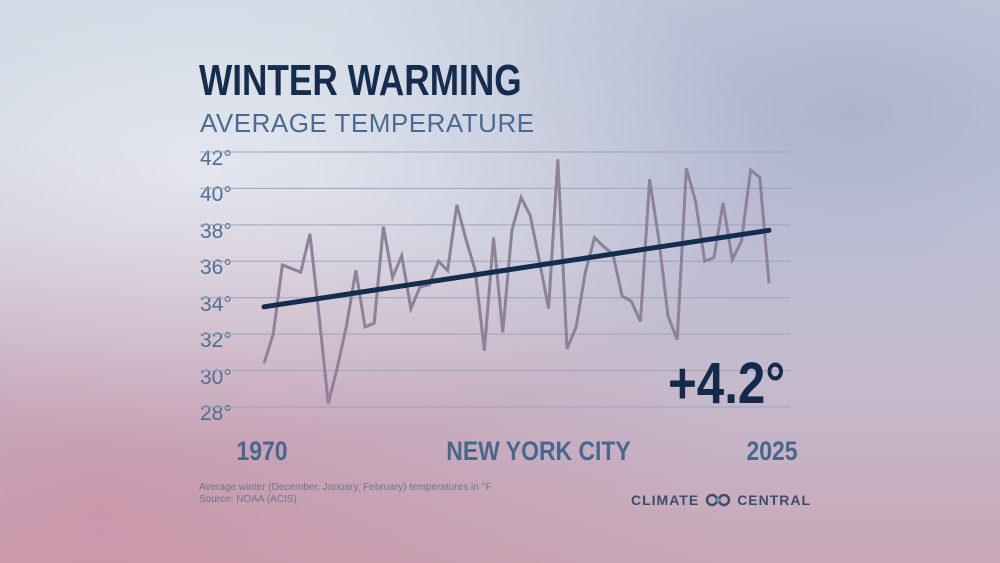 Image resolution: width=1000 pixels, height=563 pixels. Describe the element at coordinates (216, 158) in the screenshot. I see `y-tick-label: 42°` at that location.